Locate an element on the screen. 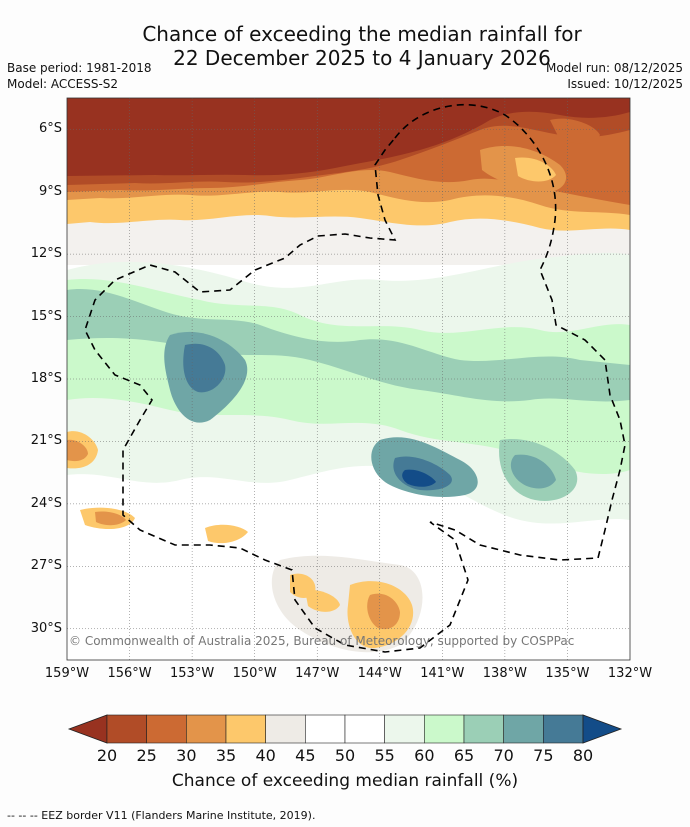  dry-patch-southwest is located at coordinates (226, 534).